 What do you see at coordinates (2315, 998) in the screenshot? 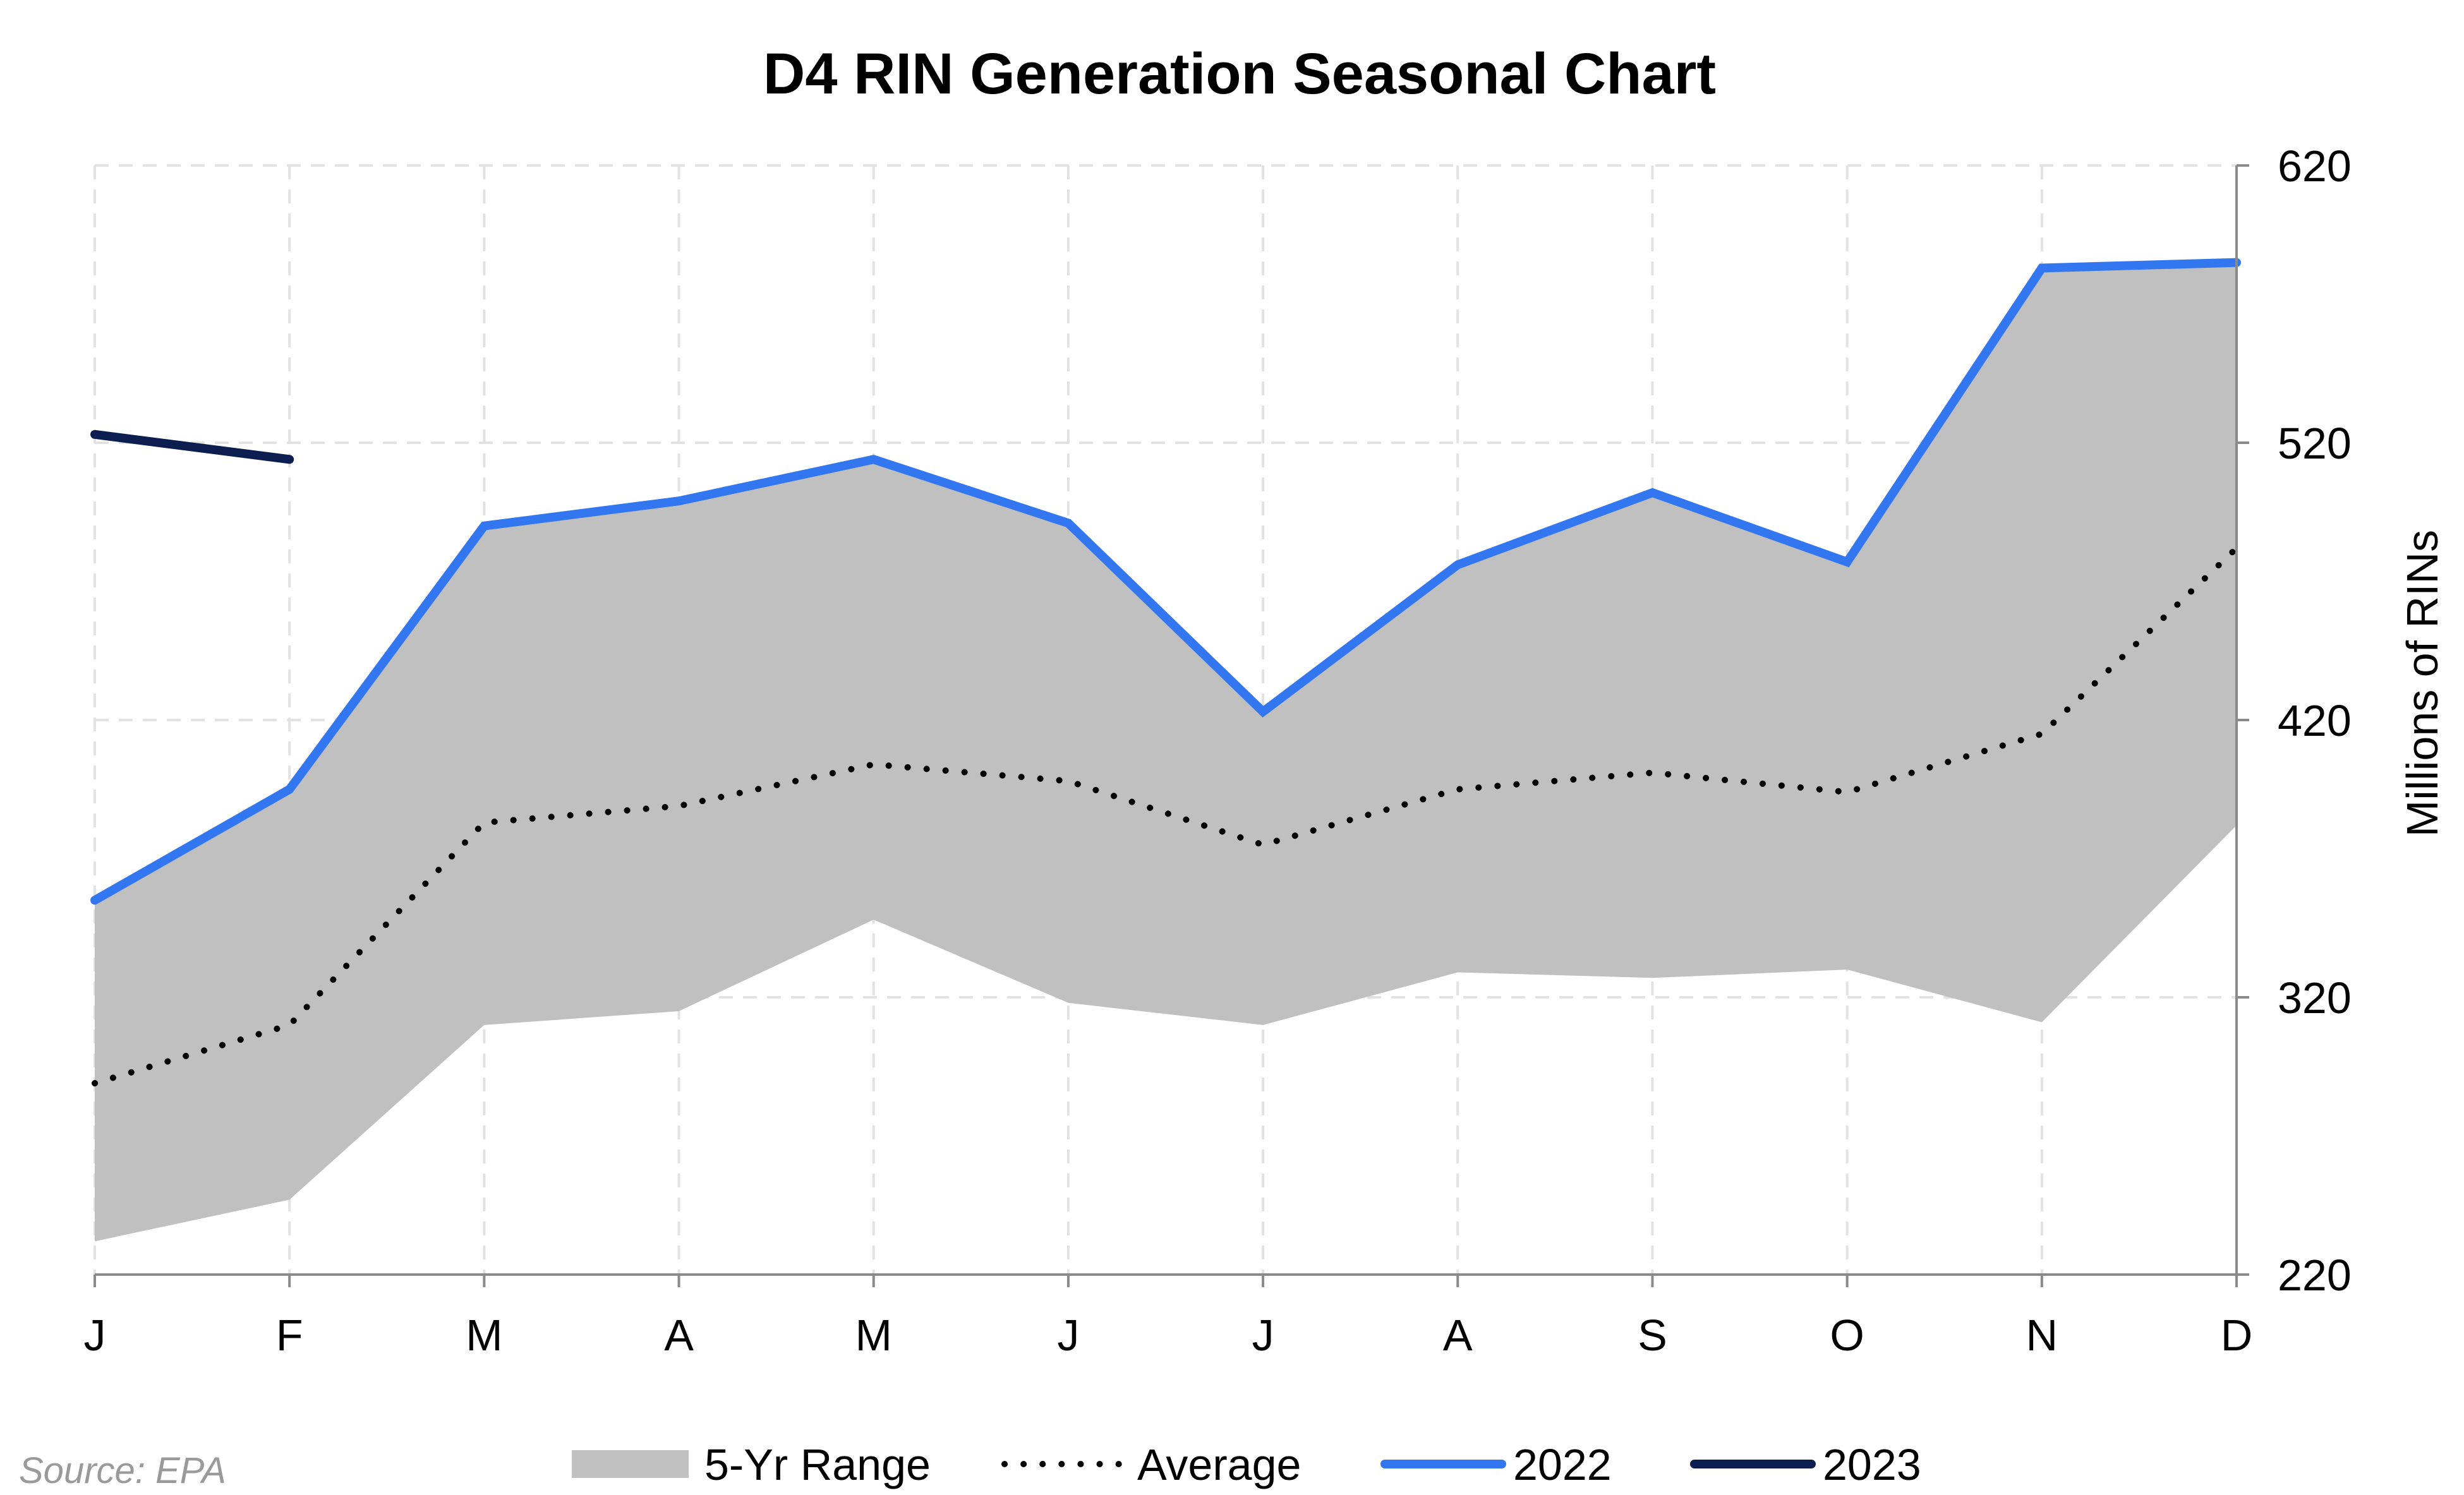
I see `y-tick-label: 320` at bounding box center [2315, 998].